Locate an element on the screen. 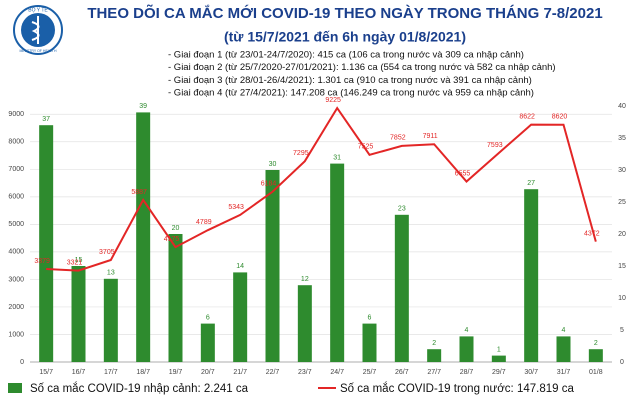 The height and width of the screenshot is (402, 640). x-tick-label: 18/7 is located at coordinates (143, 372).